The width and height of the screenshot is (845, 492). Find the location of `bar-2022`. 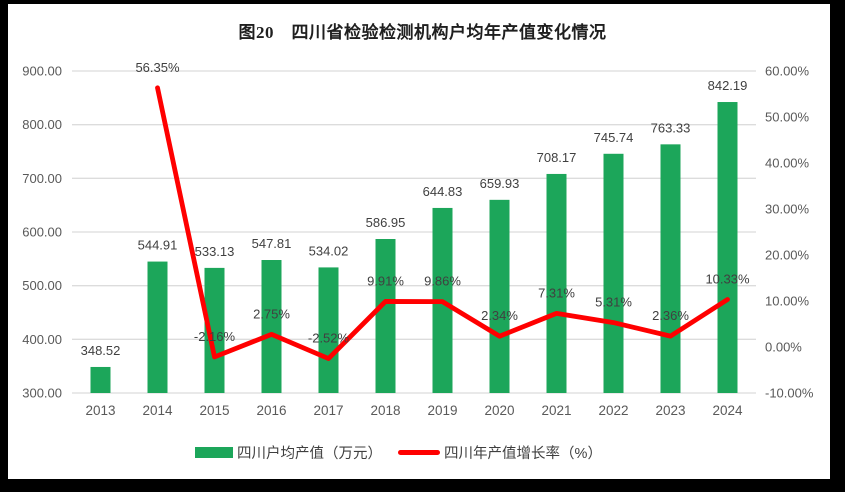

bar-2022 is located at coordinates (613, 273).